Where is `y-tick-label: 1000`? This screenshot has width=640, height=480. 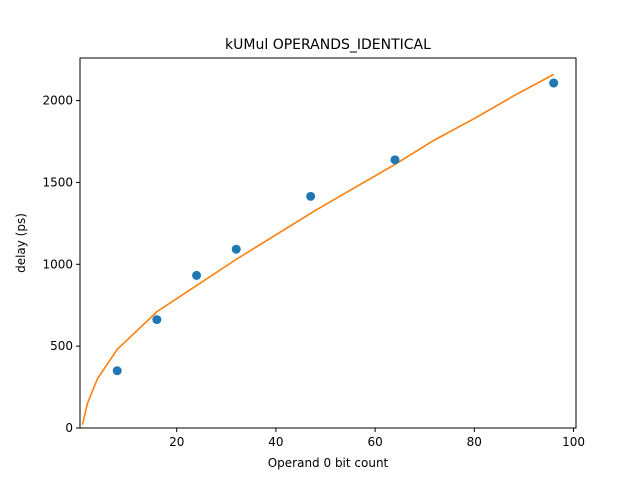 y-tick-label: 1000 is located at coordinates (57, 264).